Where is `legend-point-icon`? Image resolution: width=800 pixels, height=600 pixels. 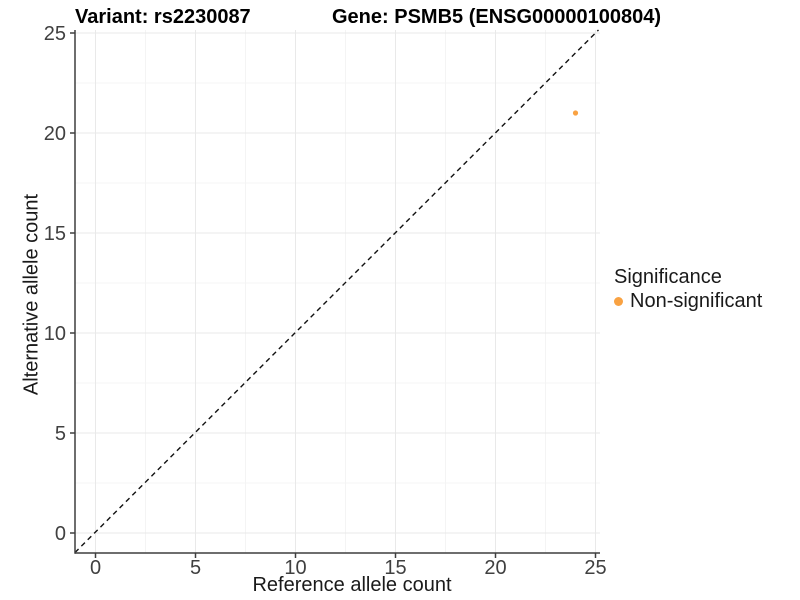 legend-point-icon is located at coordinates (618, 301).